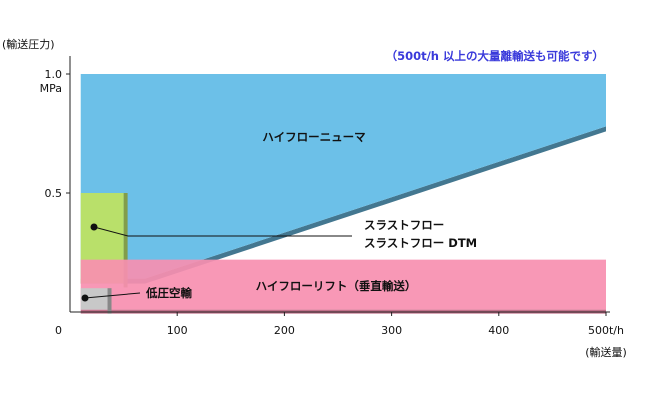  I want to click on region-highflow-lift, so click(343, 284).